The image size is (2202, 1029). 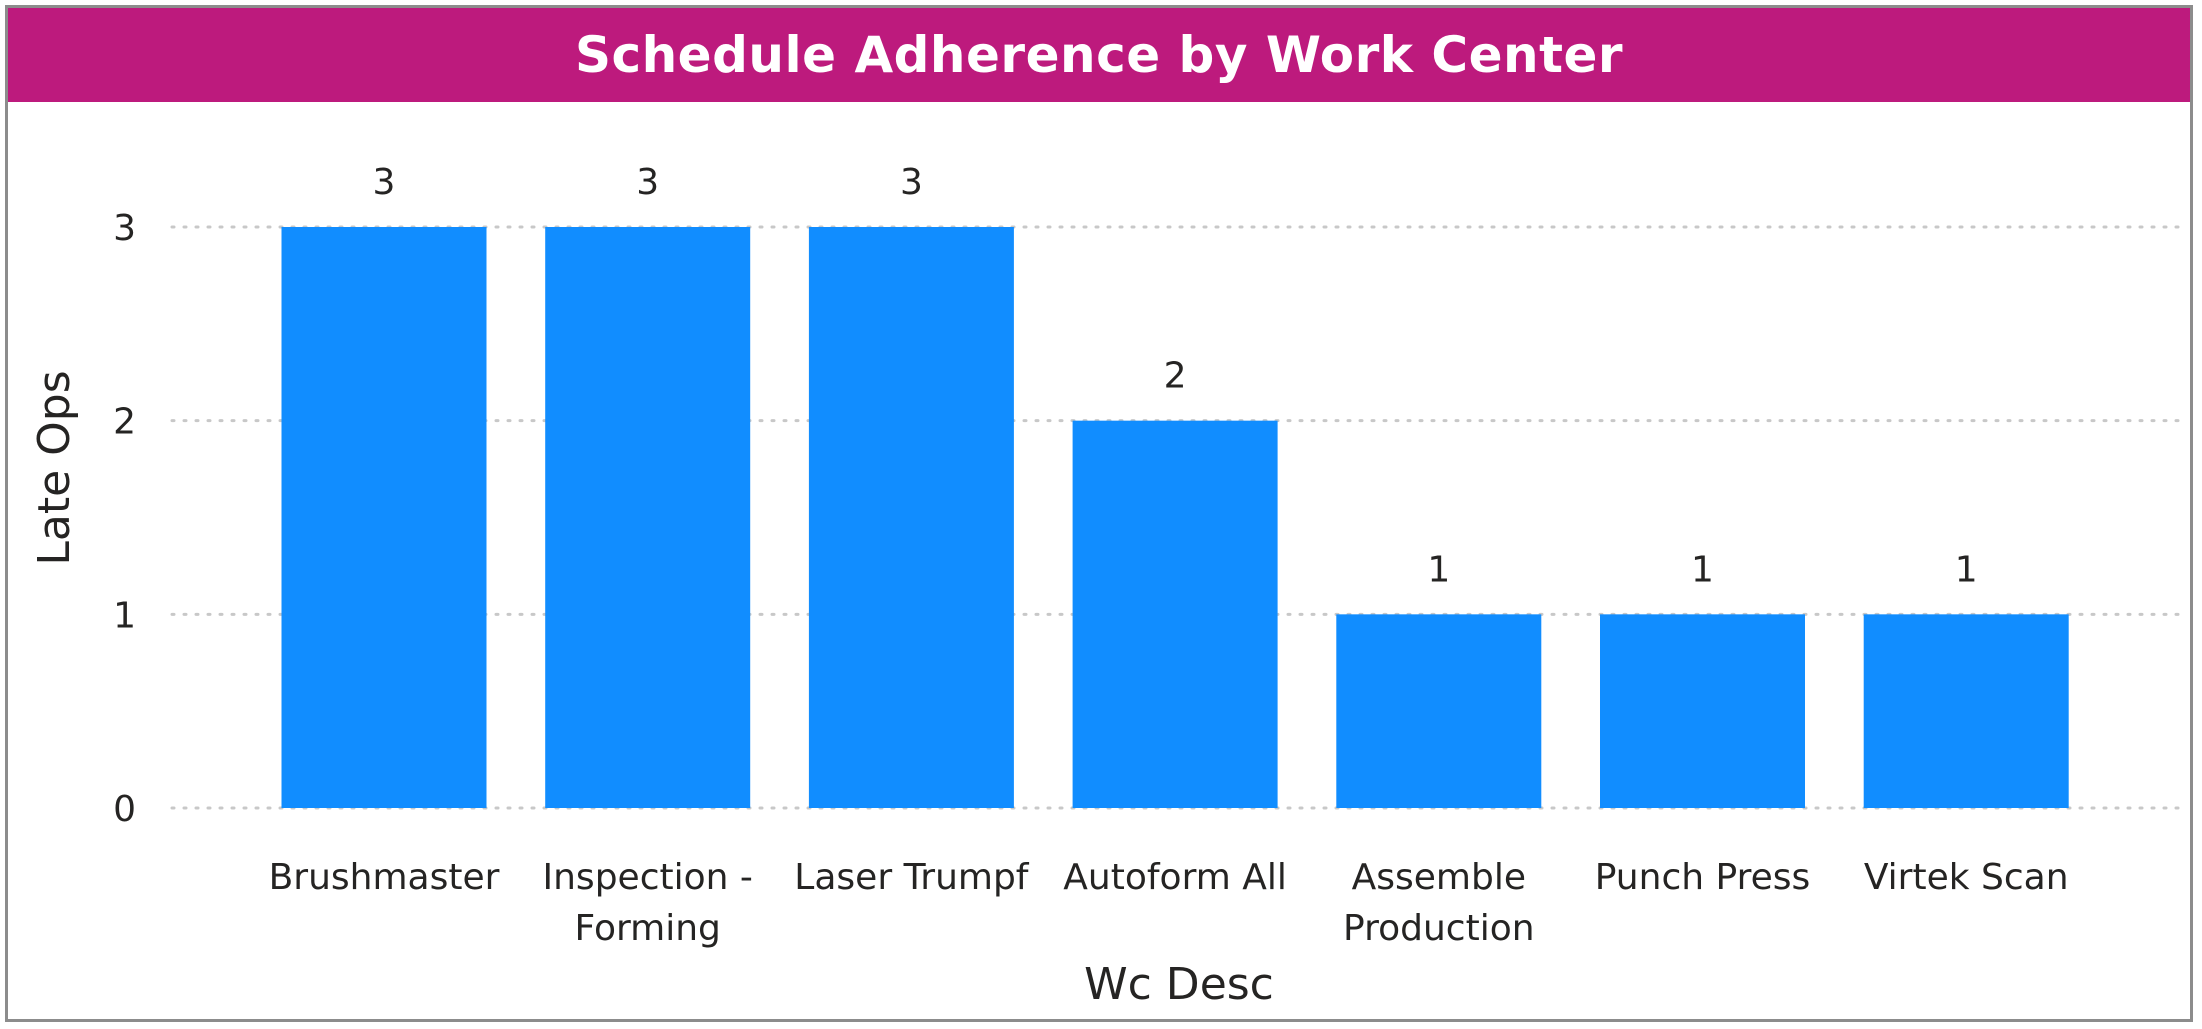 I want to click on x-category-label: Laser Trumpf, so click(x=912, y=877).